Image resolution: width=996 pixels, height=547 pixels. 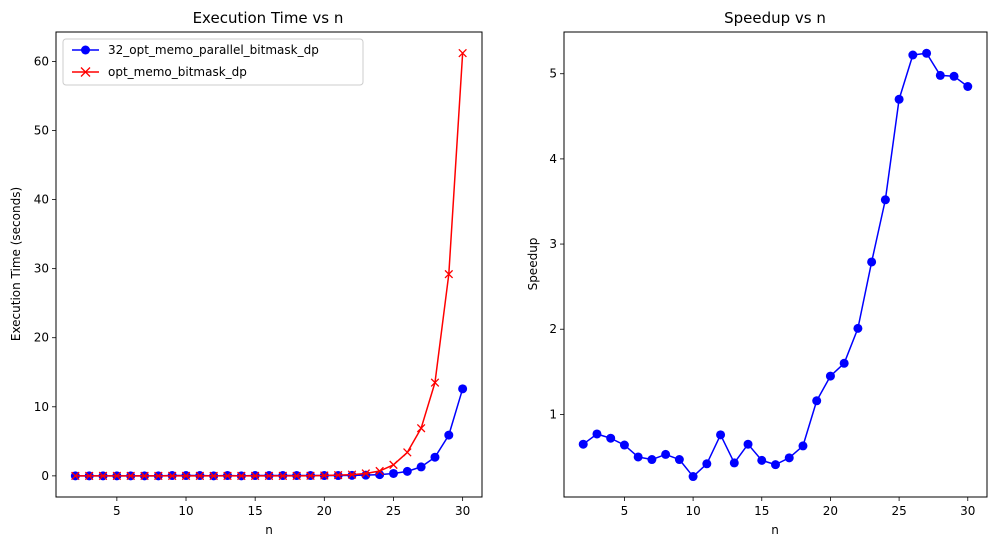 I want to click on chart-title: Execution Time vs n, so click(x=268, y=18).